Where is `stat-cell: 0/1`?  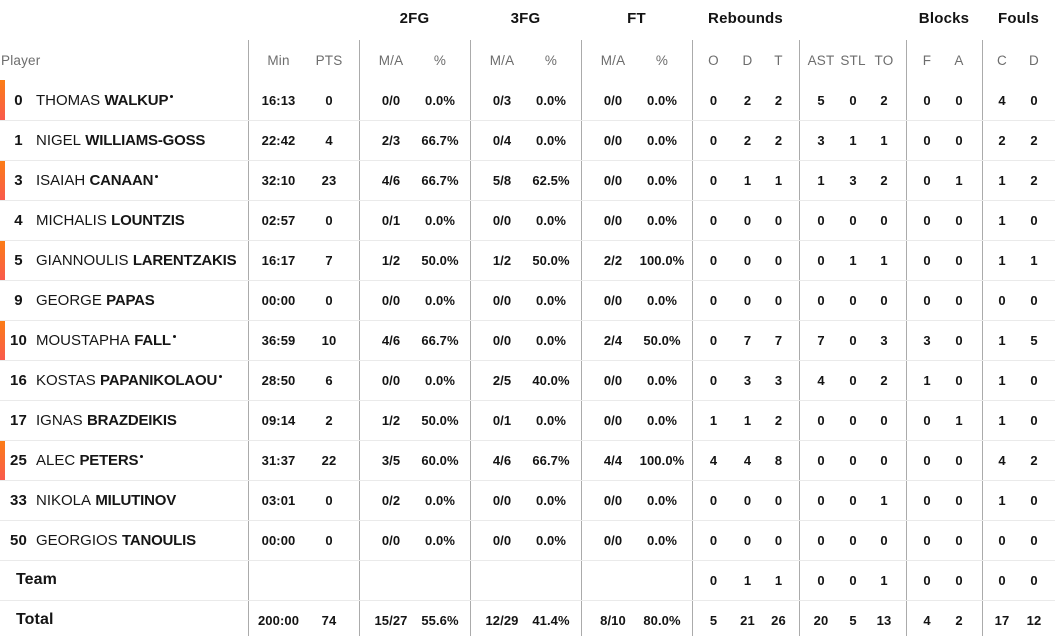 stat-cell: 0/1 is located at coordinates (391, 220).